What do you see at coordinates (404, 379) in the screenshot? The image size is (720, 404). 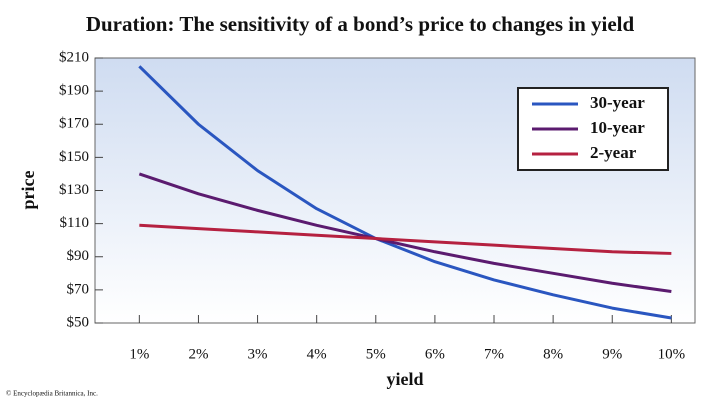 I see `x-axis-label: yield` at bounding box center [404, 379].